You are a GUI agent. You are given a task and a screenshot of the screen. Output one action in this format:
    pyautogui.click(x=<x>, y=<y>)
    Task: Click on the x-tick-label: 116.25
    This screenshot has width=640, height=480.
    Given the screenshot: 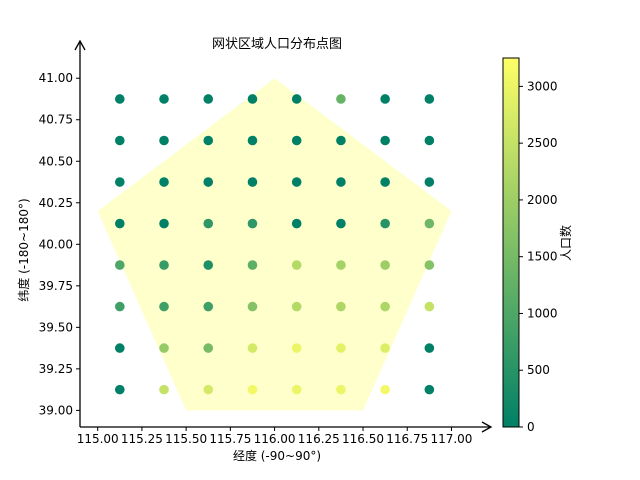 What is the action you would take?
    pyautogui.click(x=319, y=439)
    